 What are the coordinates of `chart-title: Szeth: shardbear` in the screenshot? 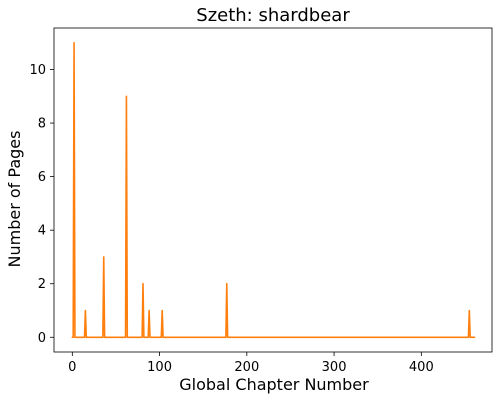 It's located at (273, 15).